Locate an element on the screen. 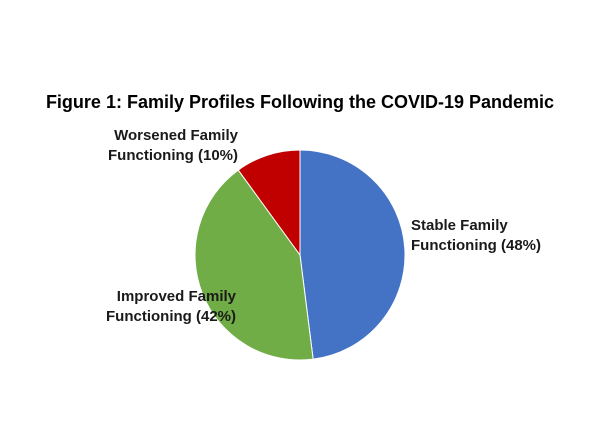 The width and height of the screenshot is (600, 440). slice-label-stable-line1: Stable Family is located at coordinates (459, 225).